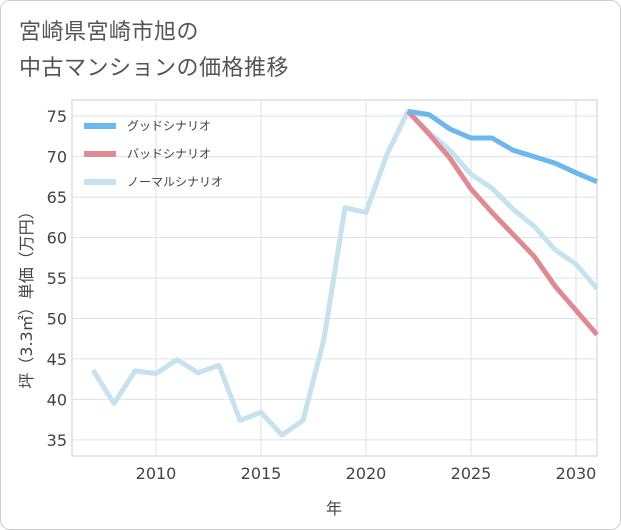 Image resolution: width=621 pixels, height=530 pixels. What do you see at coordinates (576, 473) in the screenshot?
I see `x-tick-label: 2030` at bounding box center [576, 473].